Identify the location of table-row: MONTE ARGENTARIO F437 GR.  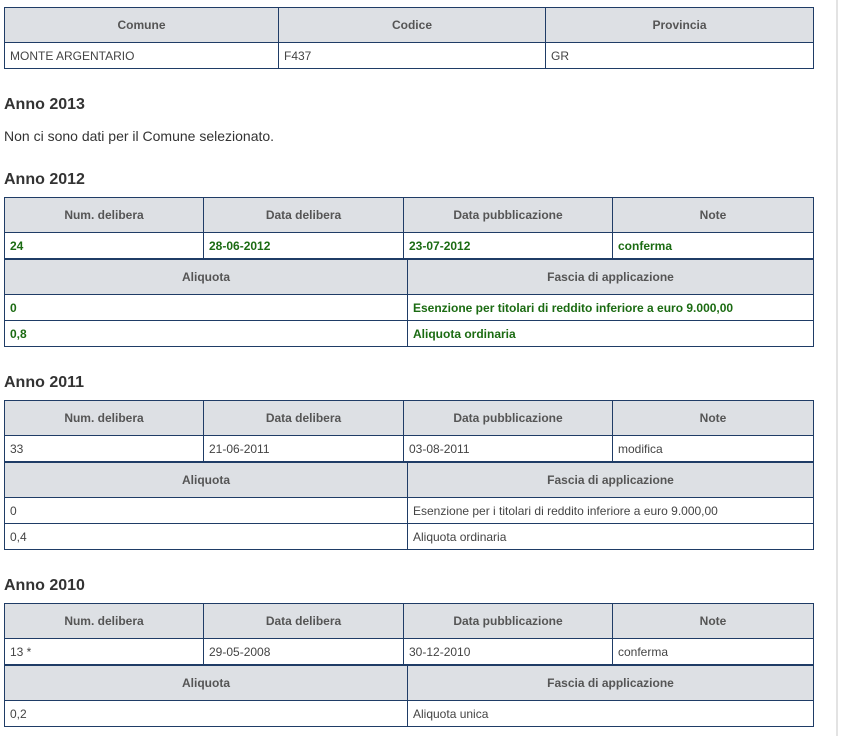
(409, 55).